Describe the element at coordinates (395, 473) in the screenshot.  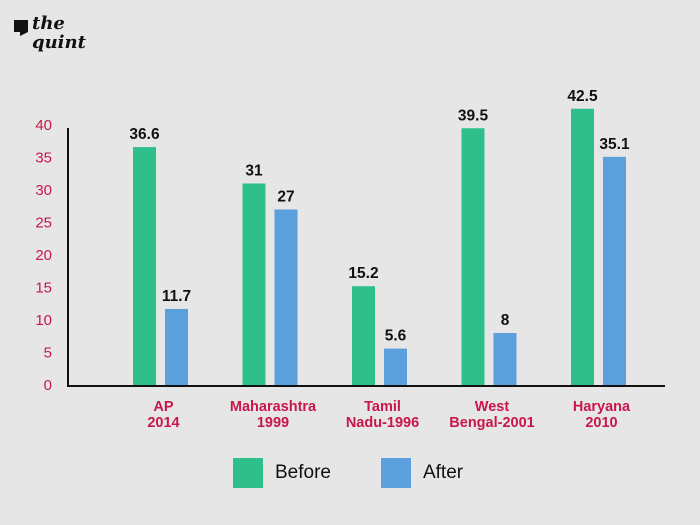
I see `legend-swatch-after` at that location.